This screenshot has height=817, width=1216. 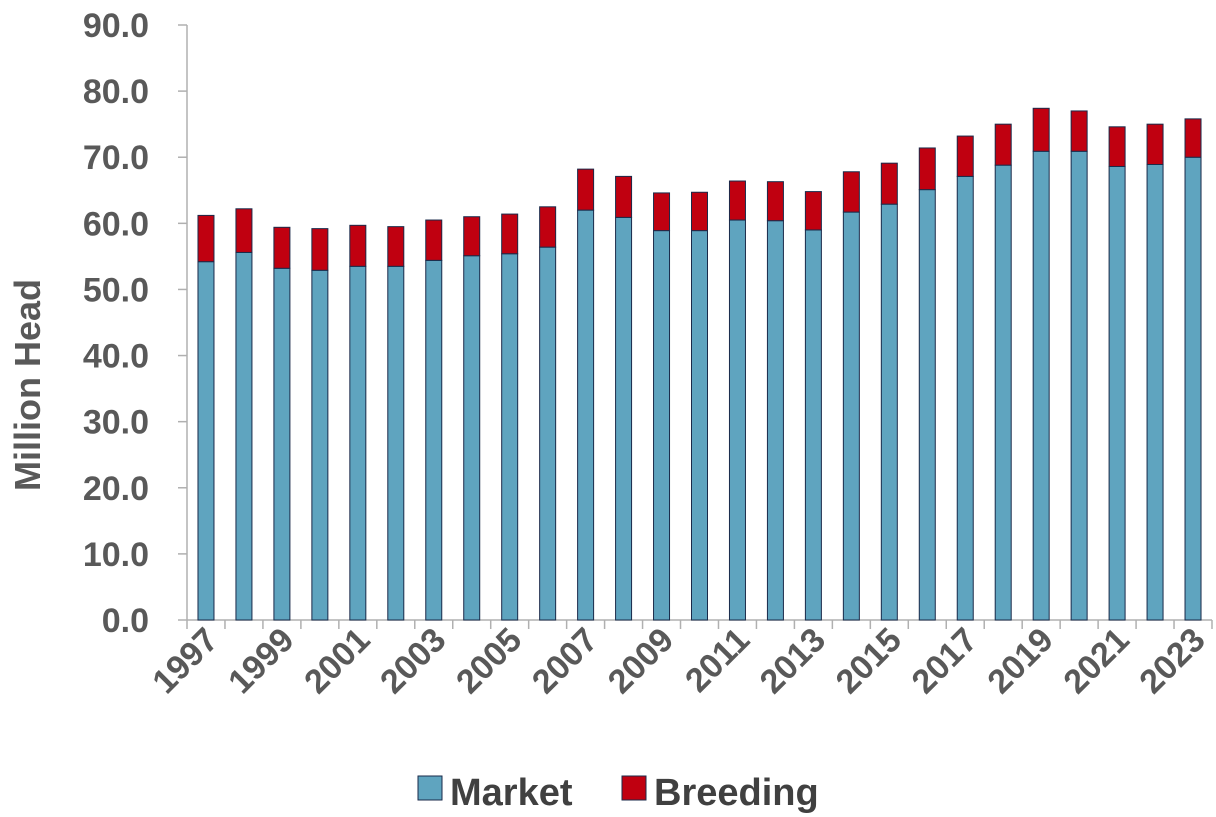 I want to click on y-tick-label: 60.0, so click(x=116, y=224).